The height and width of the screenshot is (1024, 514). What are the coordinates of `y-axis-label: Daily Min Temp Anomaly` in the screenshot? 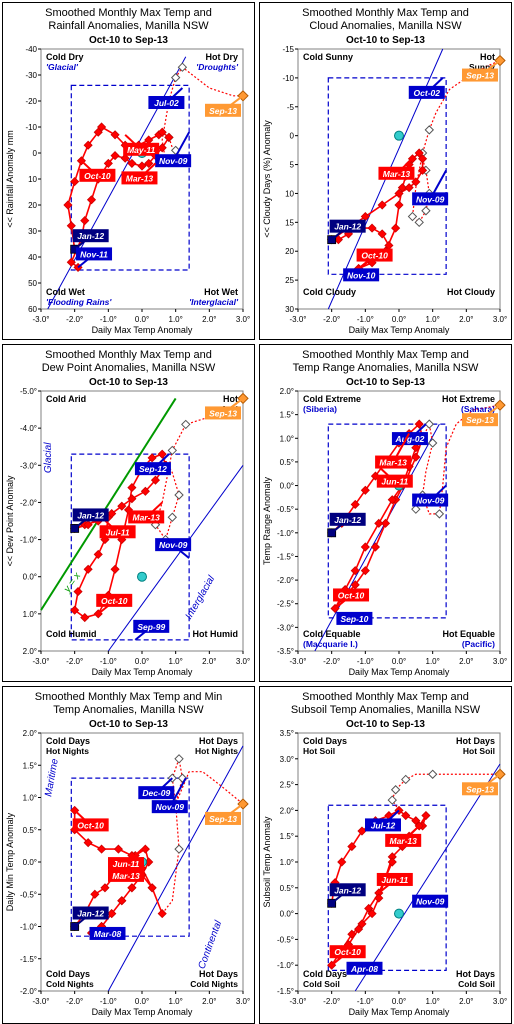 It's located at (10, 861).